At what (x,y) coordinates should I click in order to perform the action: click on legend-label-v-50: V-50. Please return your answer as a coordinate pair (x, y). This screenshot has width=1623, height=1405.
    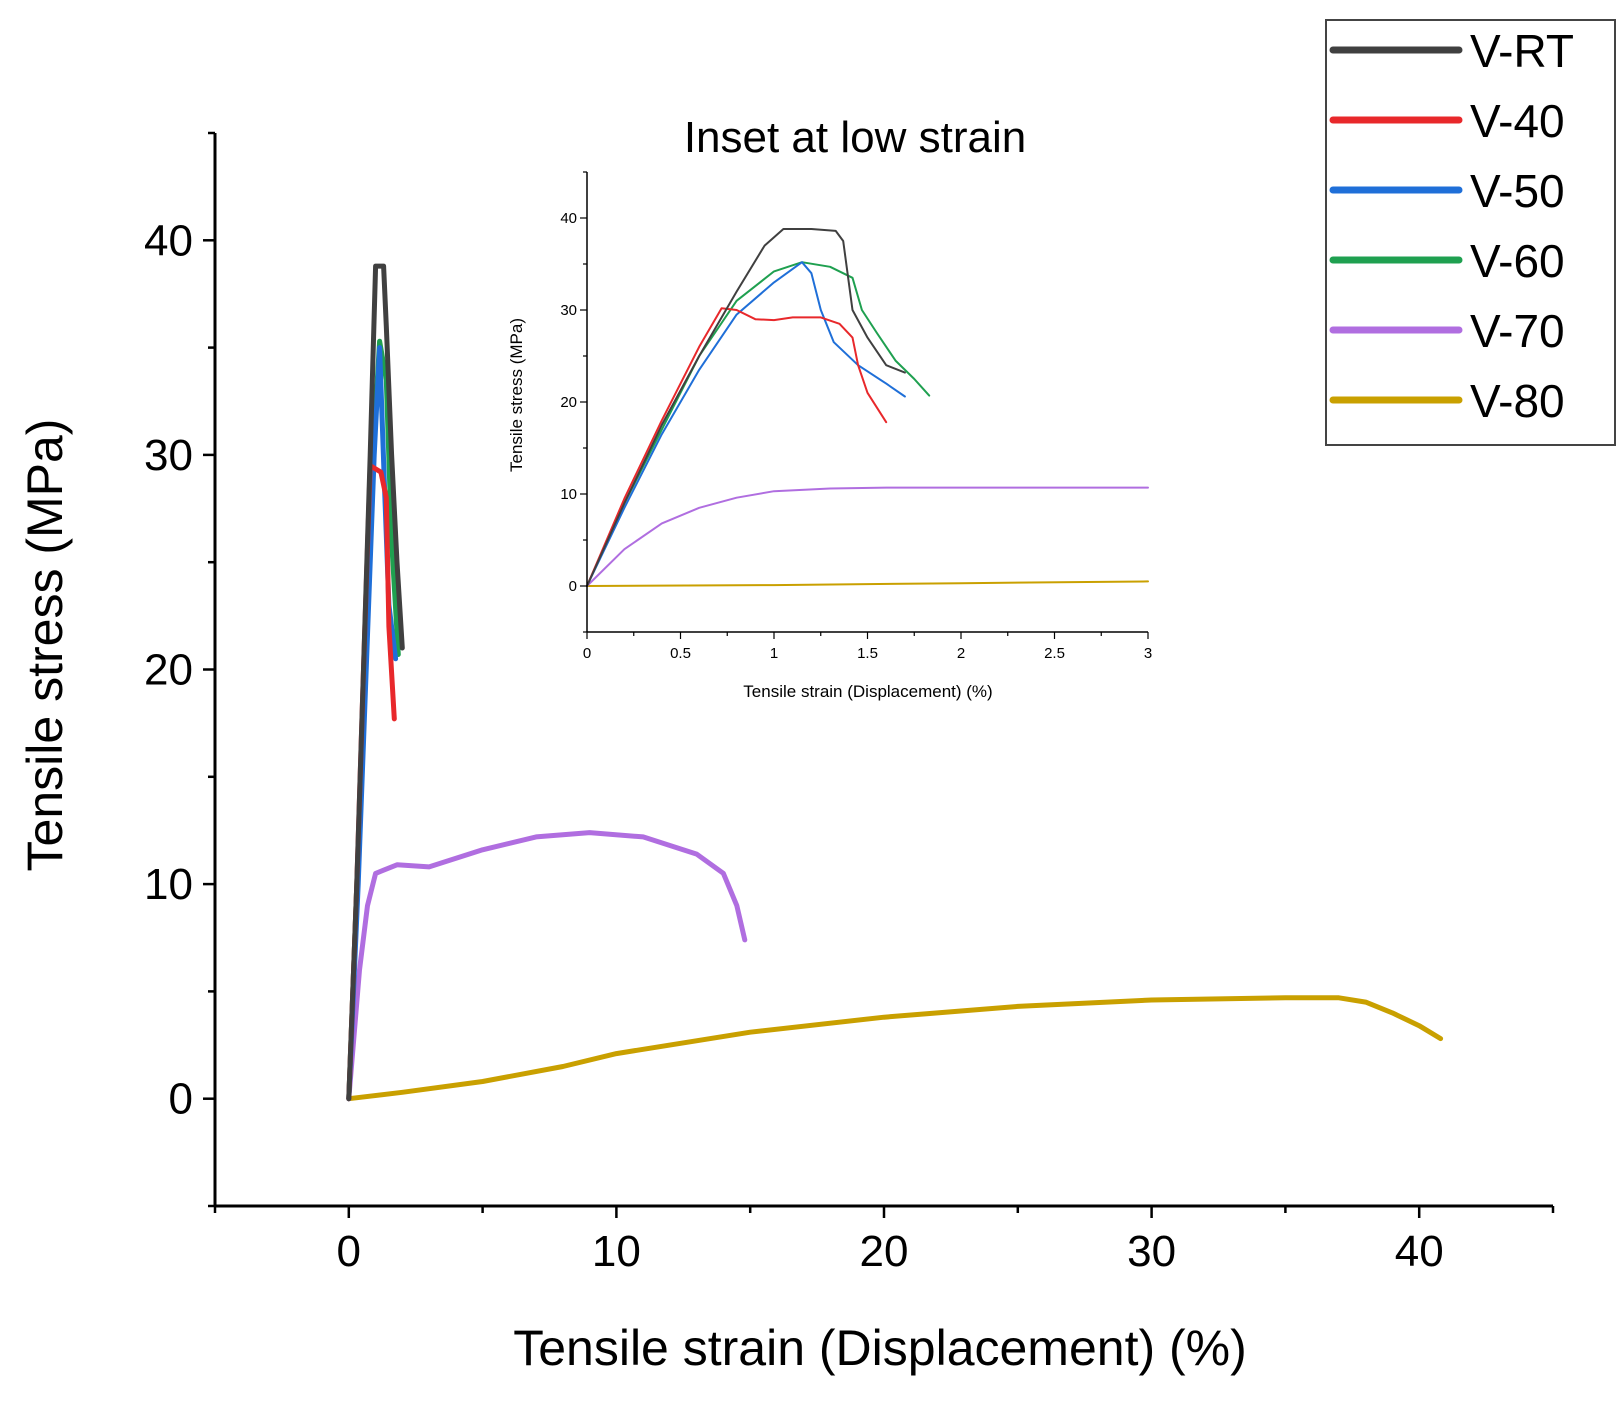
    Looking at the image, I should click on (1517, 191).